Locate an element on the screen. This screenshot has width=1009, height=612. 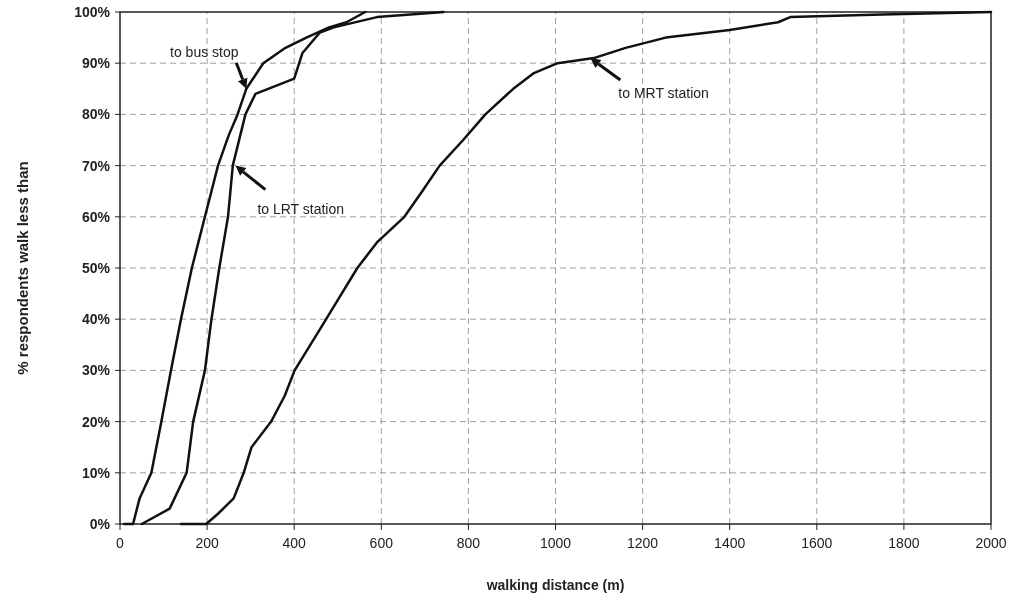
y-tick-label: 80% is located at coordinates (96, 114).